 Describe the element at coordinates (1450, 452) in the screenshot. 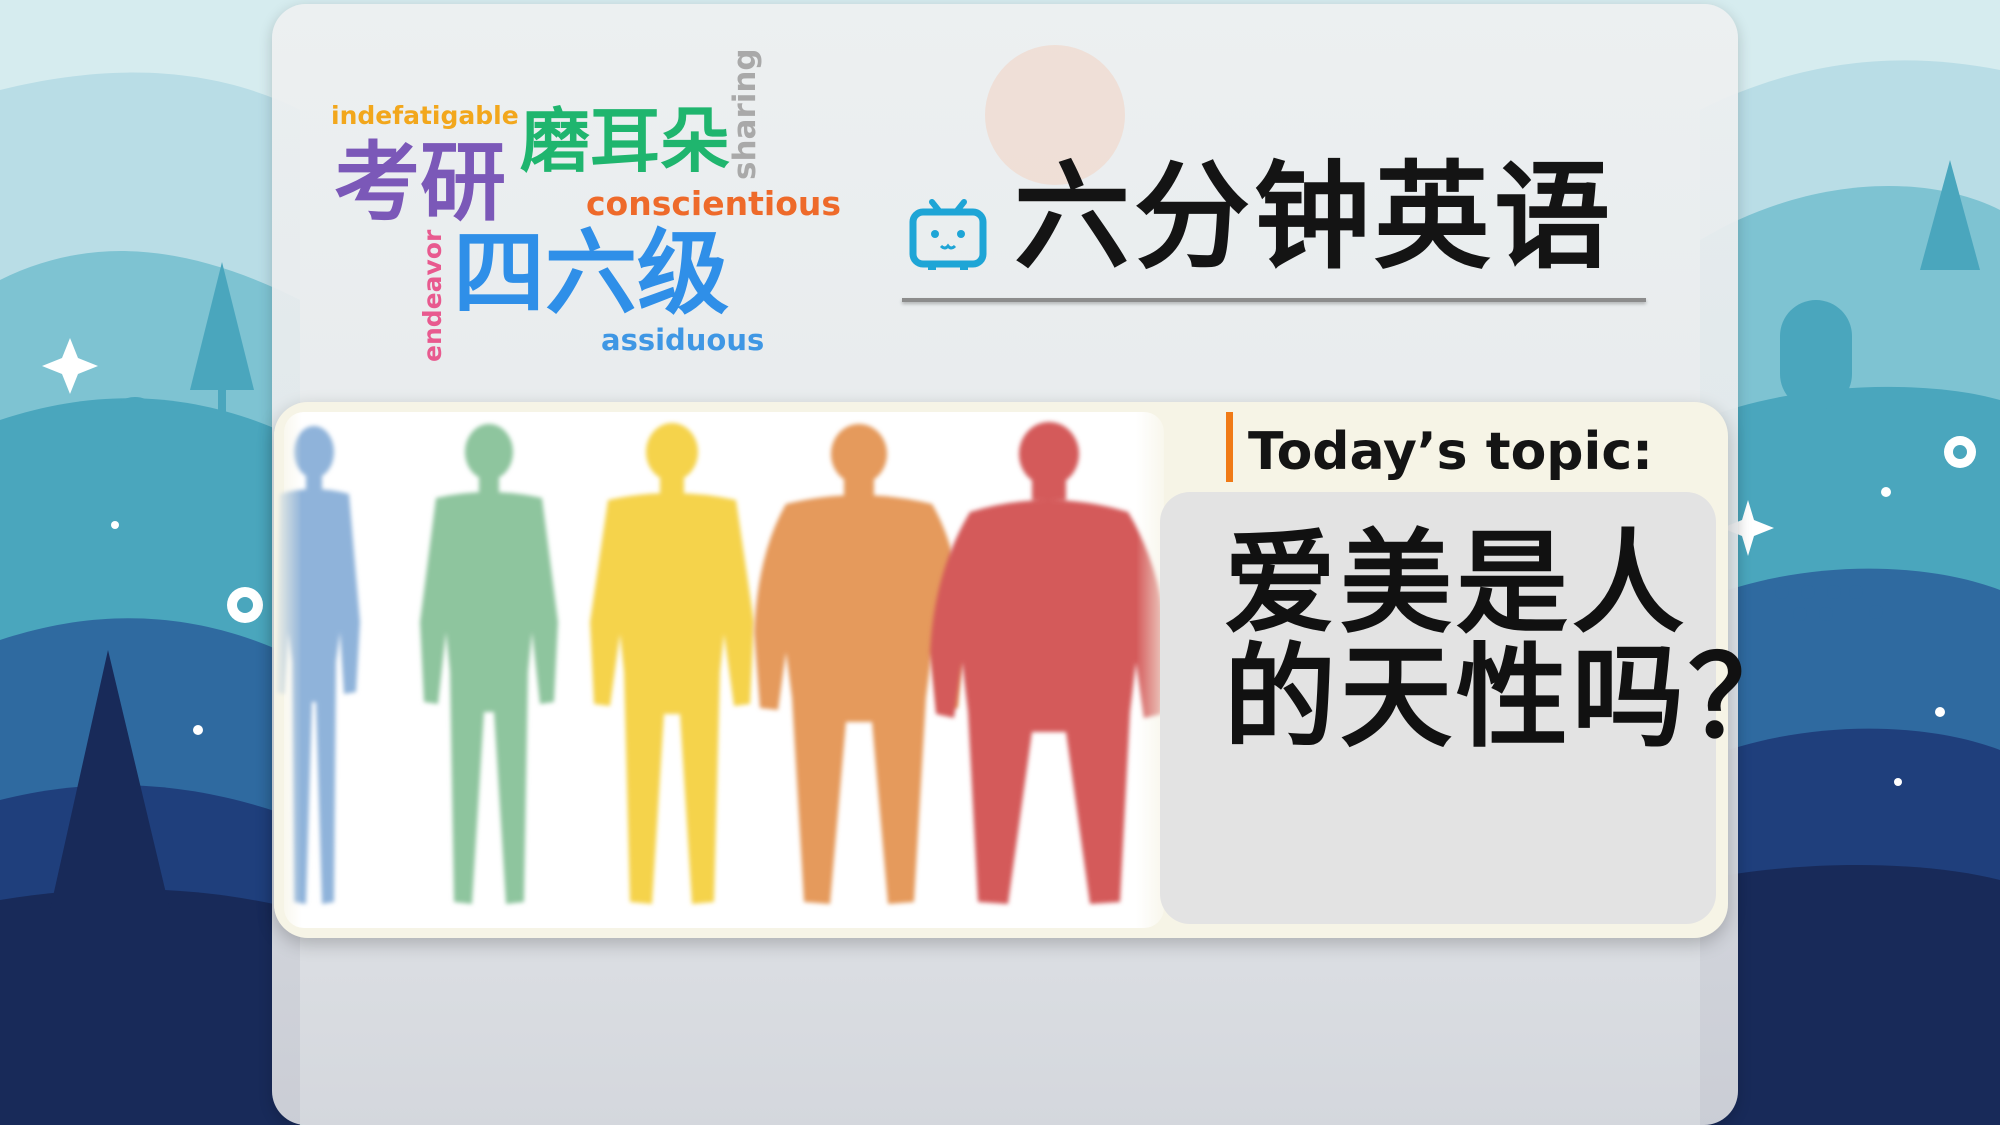

I see `topic-label: Today’s topic:` at that location.